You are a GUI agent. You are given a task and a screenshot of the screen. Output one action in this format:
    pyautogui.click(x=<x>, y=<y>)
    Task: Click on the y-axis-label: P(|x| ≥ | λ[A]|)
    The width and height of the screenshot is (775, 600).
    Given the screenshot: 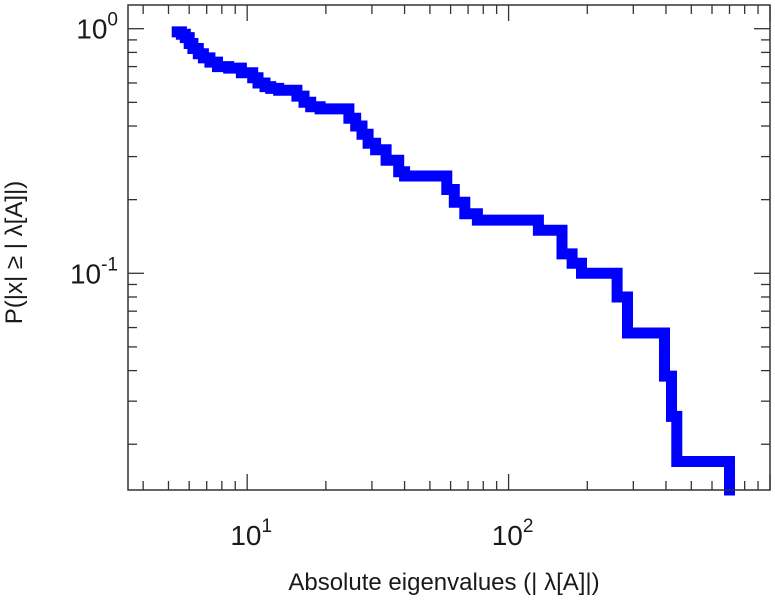 What is the action you would take?
    pyautogui.click(x=14, y=252)
    